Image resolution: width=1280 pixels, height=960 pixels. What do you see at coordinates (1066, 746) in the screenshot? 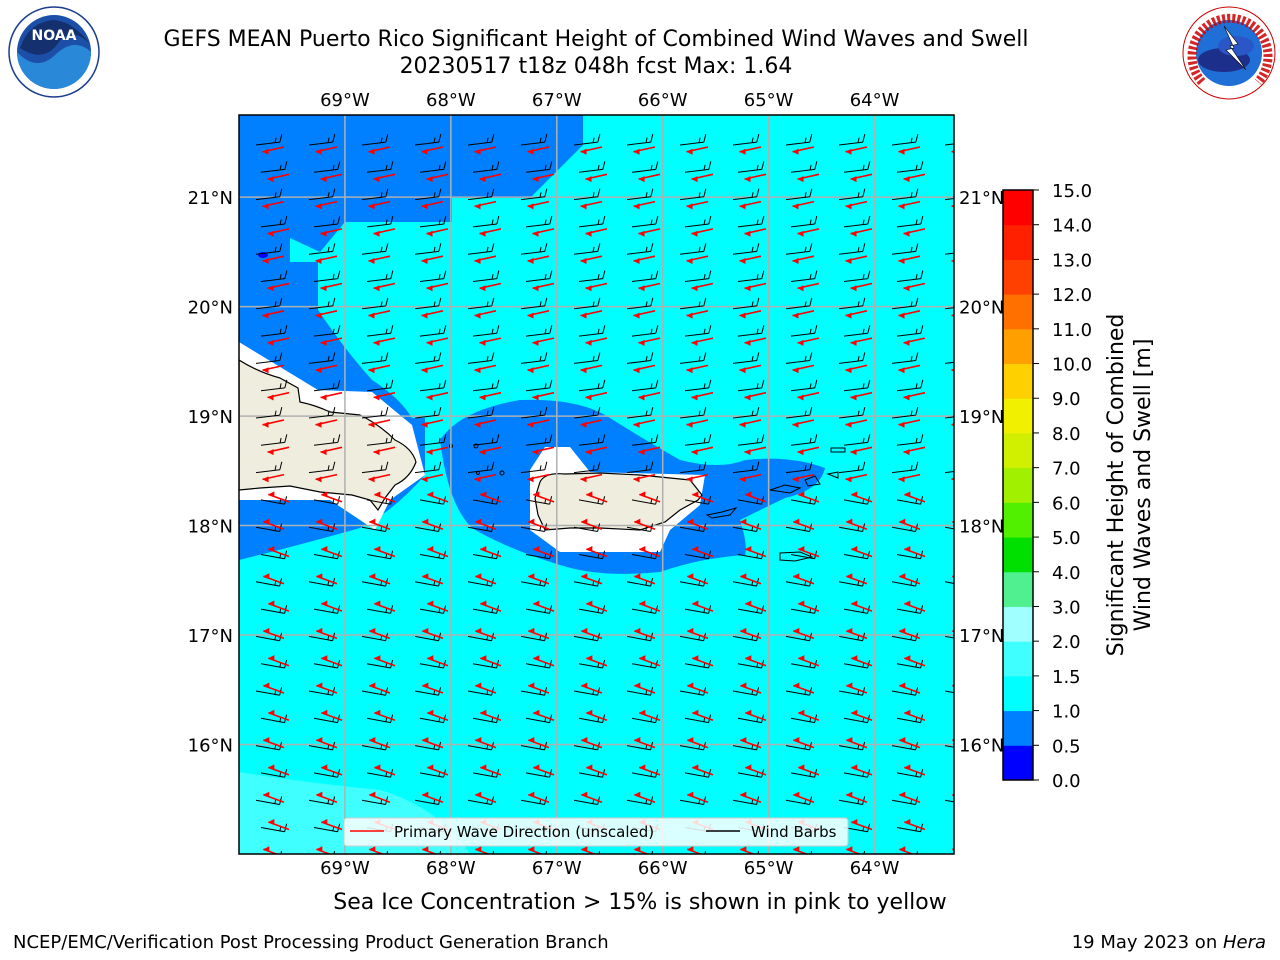
I see `colorbar-tick: 0.5` at bounding box center [1066, 746].